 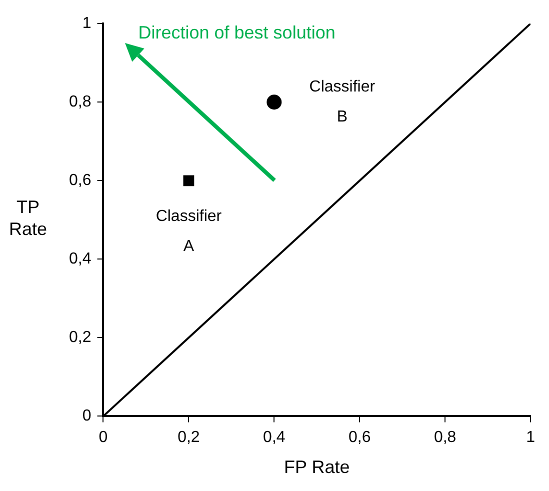 I want to click on x-tick-label: 0, so click(x=103, y=437).